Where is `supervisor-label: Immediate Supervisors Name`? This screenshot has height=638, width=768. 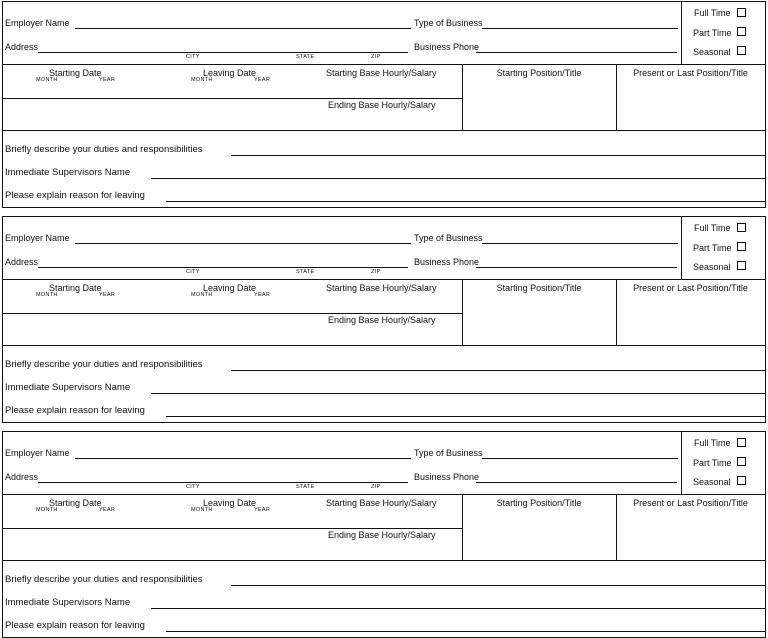
supervisor-label: Immediate Supervisors Name is located at coordinates (68, 602).